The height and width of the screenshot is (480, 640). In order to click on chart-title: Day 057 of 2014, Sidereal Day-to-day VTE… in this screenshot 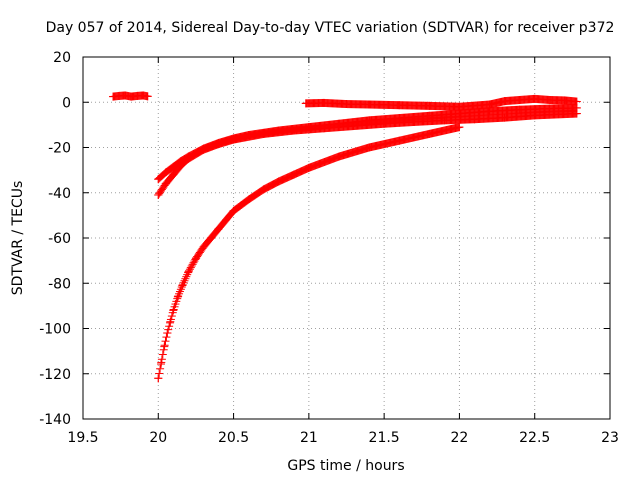, I will do `click(330, 28)`.